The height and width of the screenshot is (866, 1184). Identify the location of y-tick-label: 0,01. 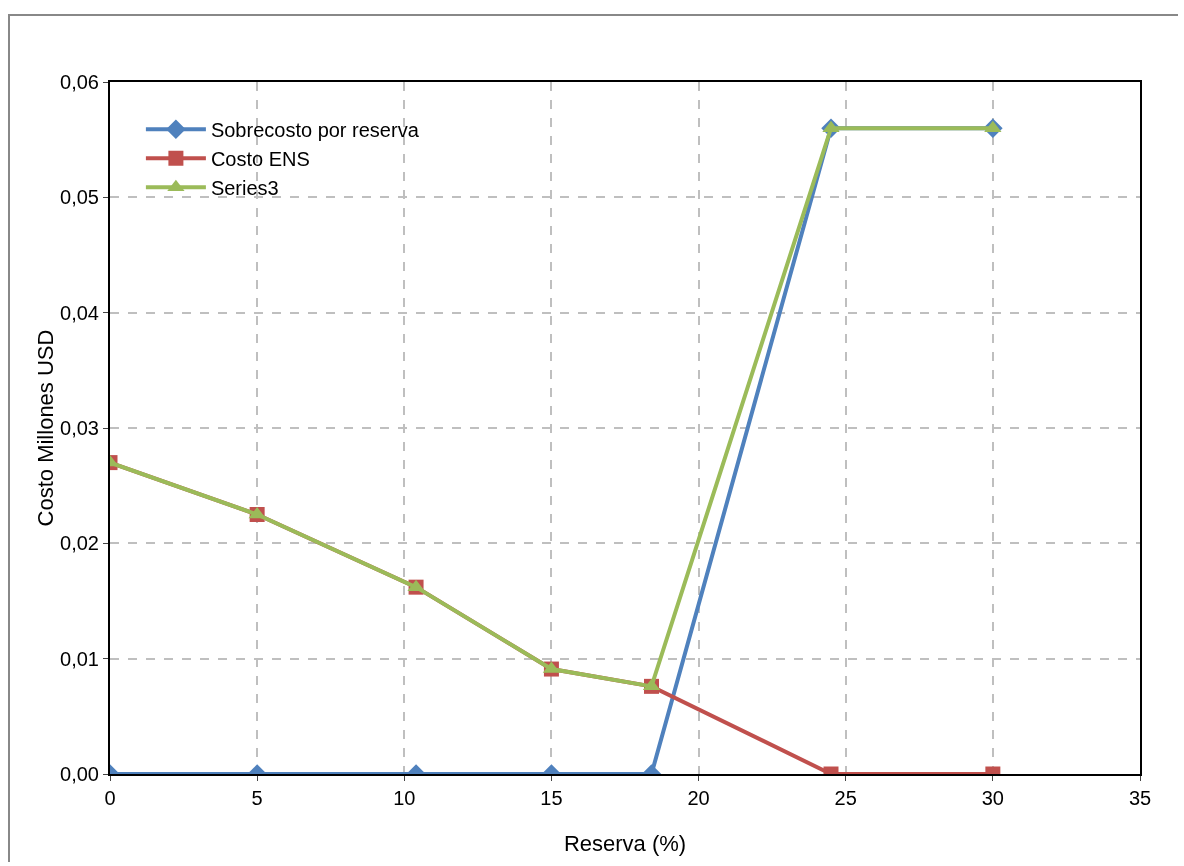
(79, 658).